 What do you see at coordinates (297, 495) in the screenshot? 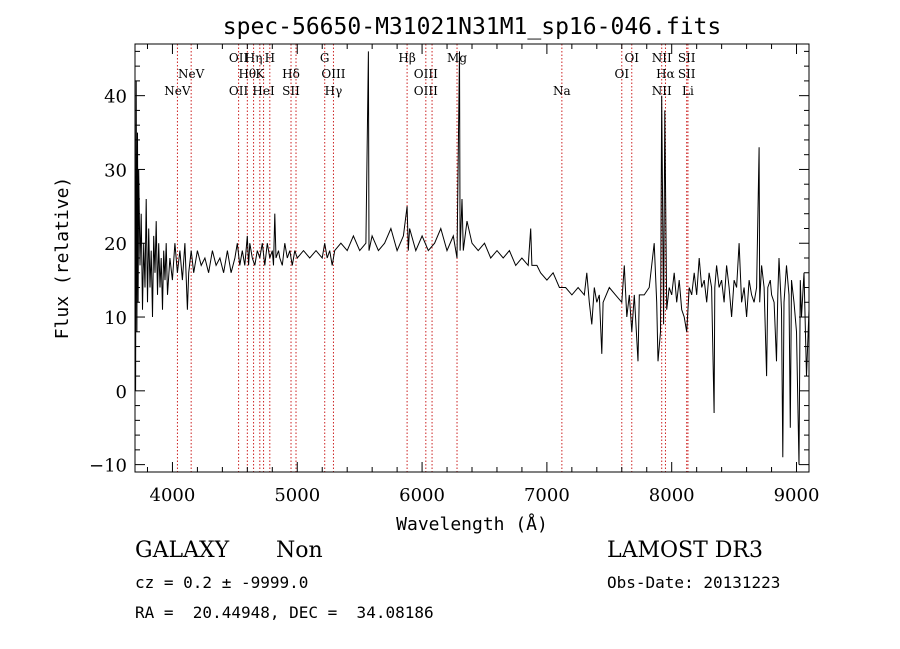
I see `x-tick-label: 5000` at bounding box center [297, 495].